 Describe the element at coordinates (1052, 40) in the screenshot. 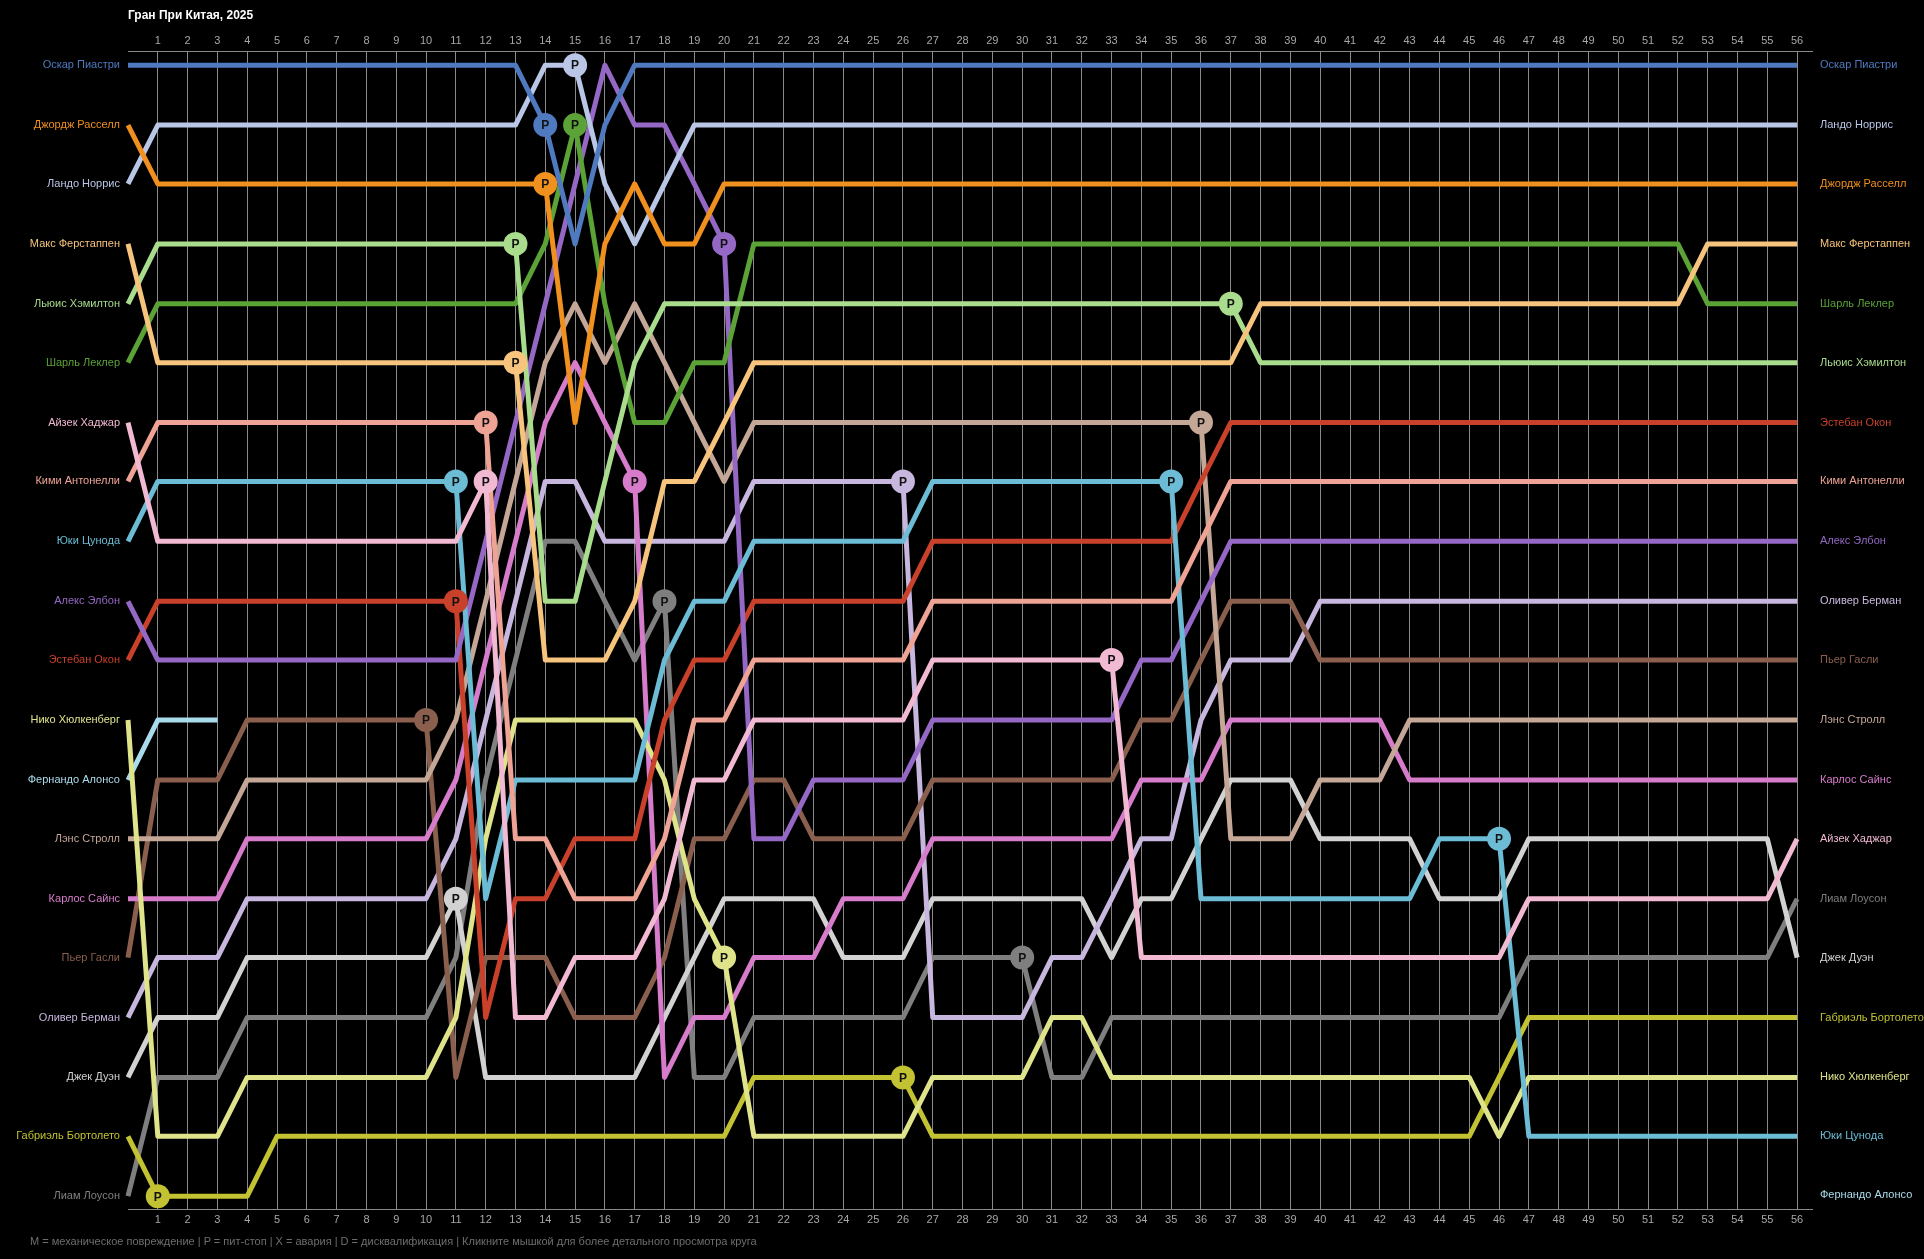

I see `x2-tick-label: 31` at that location.